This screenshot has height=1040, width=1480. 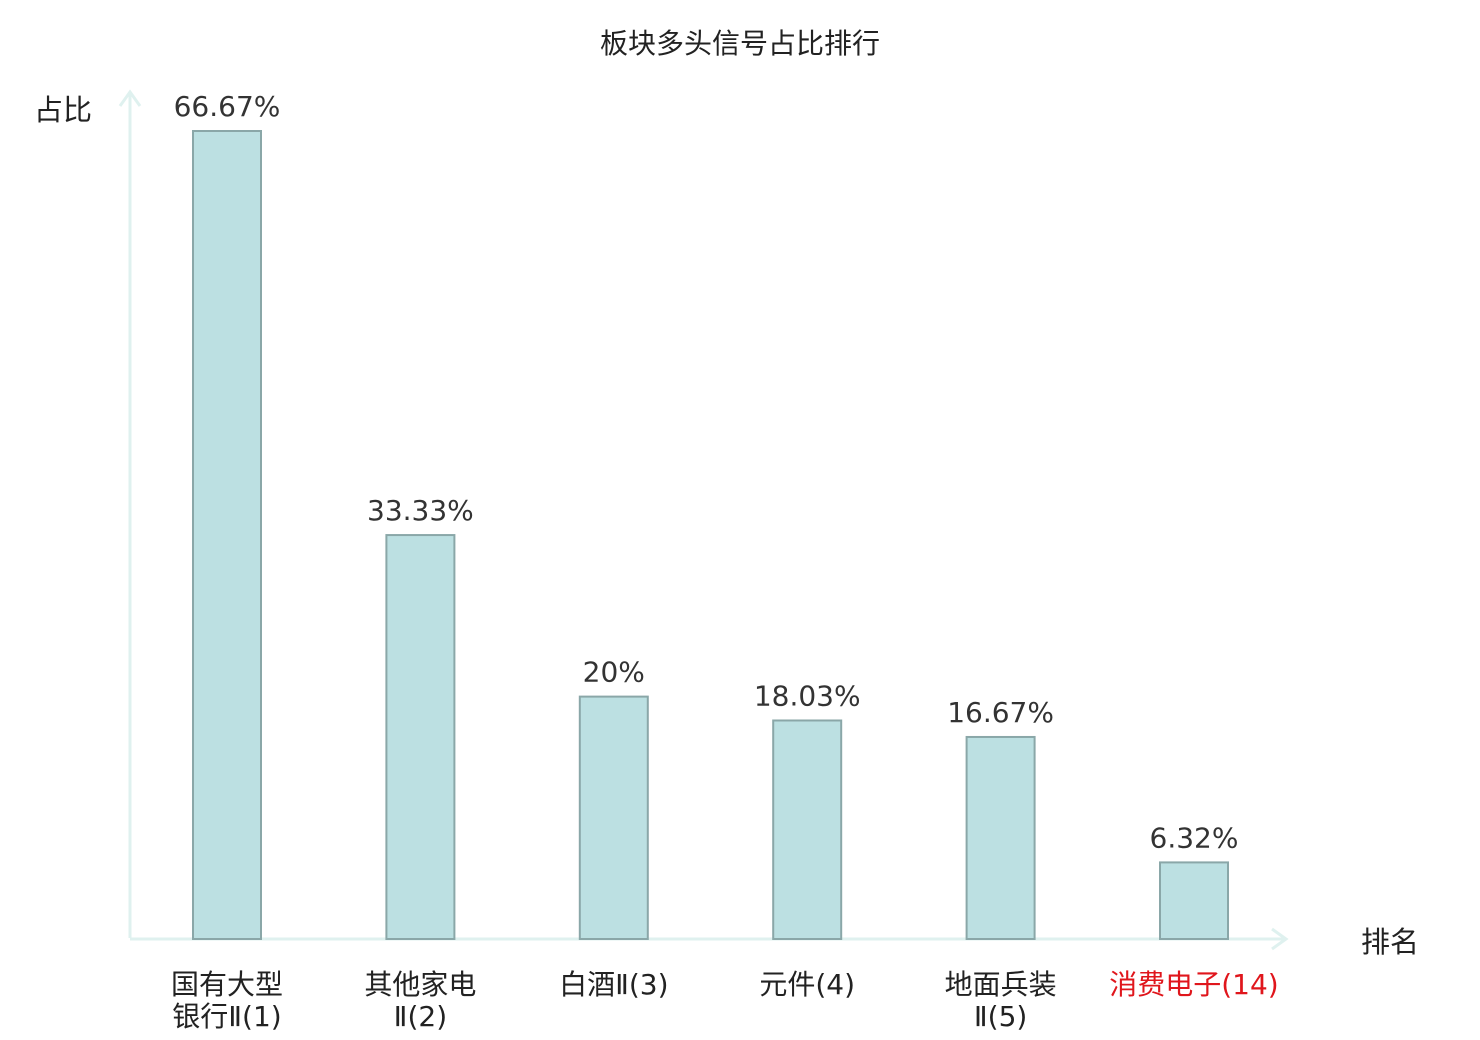 I want to click on value-label-3: 20%, so click(x=614, y=672).